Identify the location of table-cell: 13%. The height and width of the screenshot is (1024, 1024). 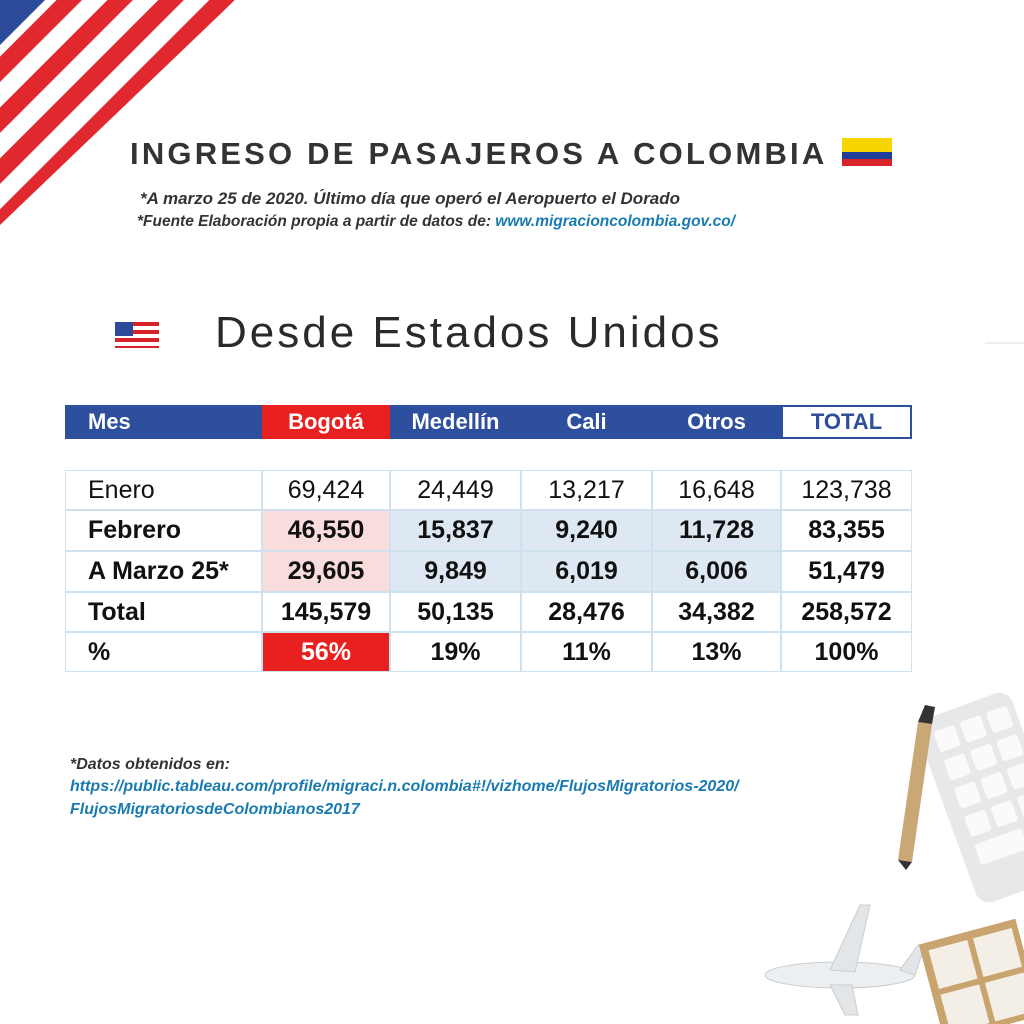
(716, 652).